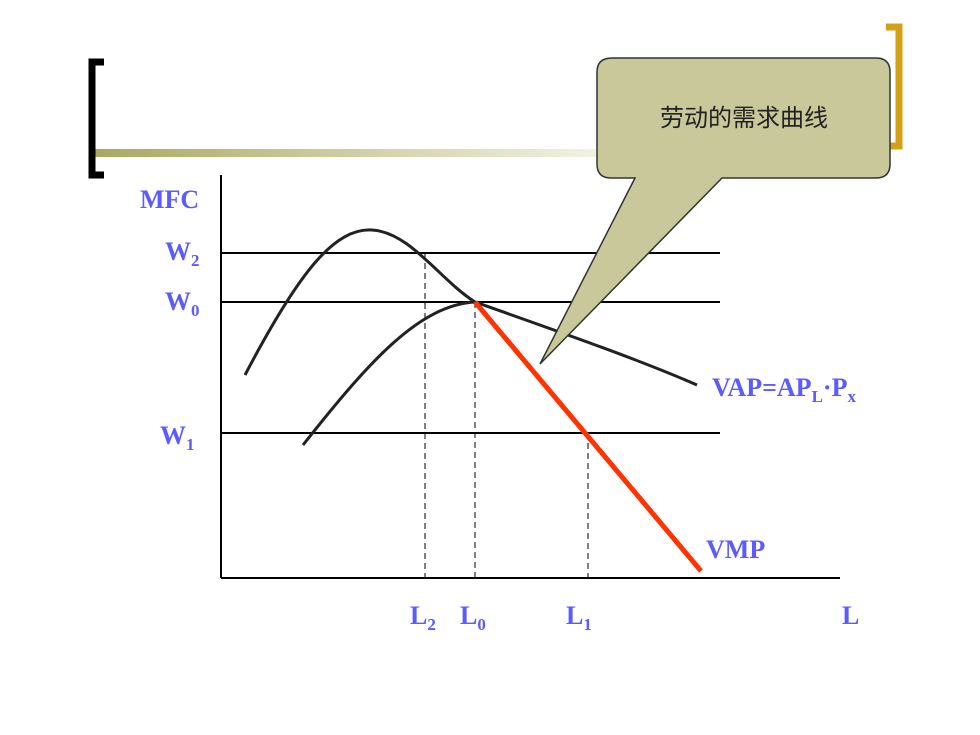  I want to click on vmp-curve, so click(388, 373).